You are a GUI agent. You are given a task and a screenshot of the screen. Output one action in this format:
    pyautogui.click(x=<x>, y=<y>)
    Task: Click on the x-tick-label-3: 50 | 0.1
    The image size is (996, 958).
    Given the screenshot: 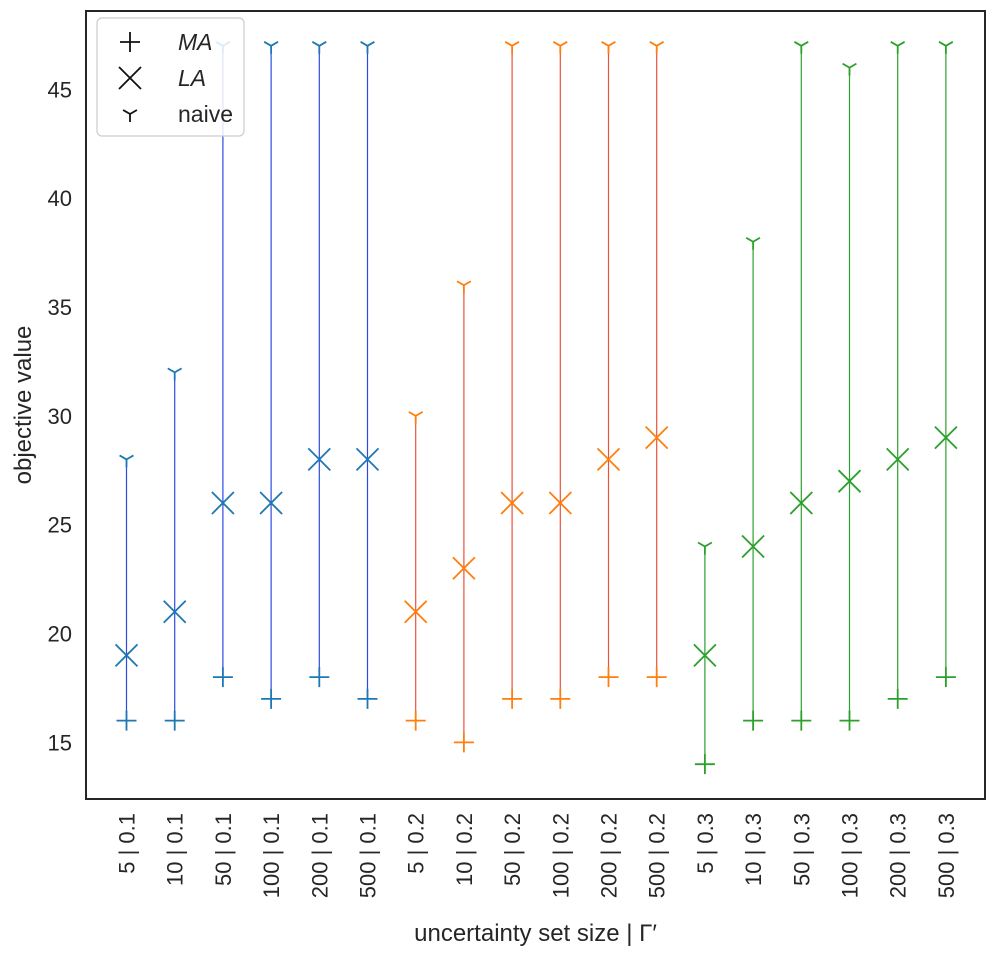 What is the action you would take?
    pyautogui.click(x=223, y=849)
    